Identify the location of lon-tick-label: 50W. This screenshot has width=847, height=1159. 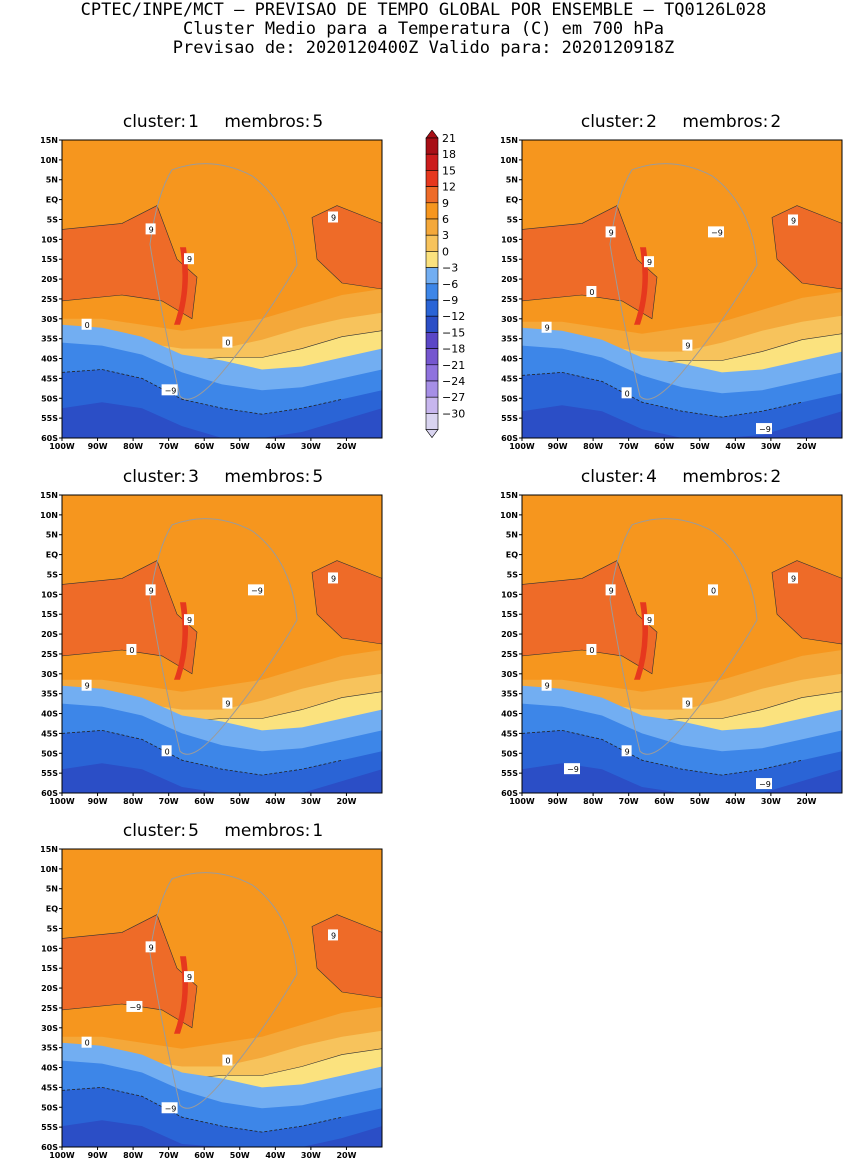
(700, 446).